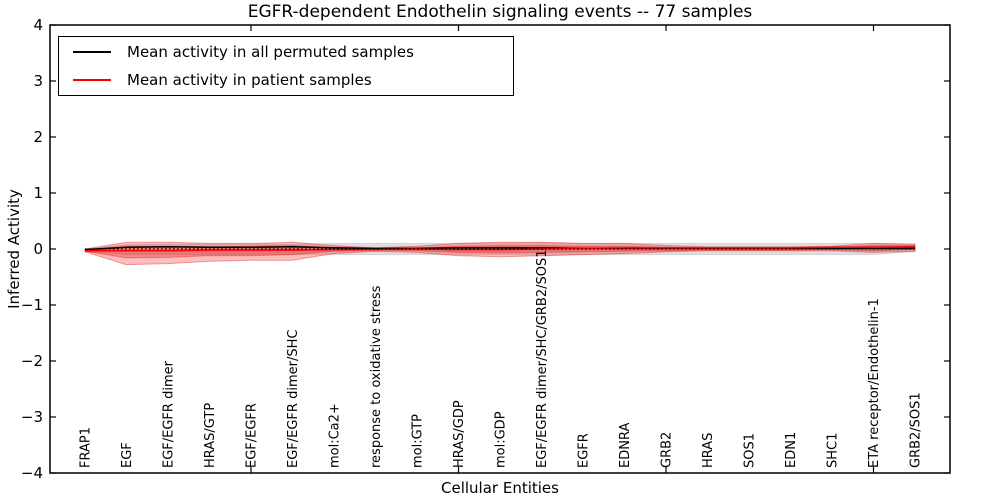  Describe the element at coordinates (270, 51) in the screenshot. I see `legend-label-permuted: Mean activity in all permuted samples` at that location.